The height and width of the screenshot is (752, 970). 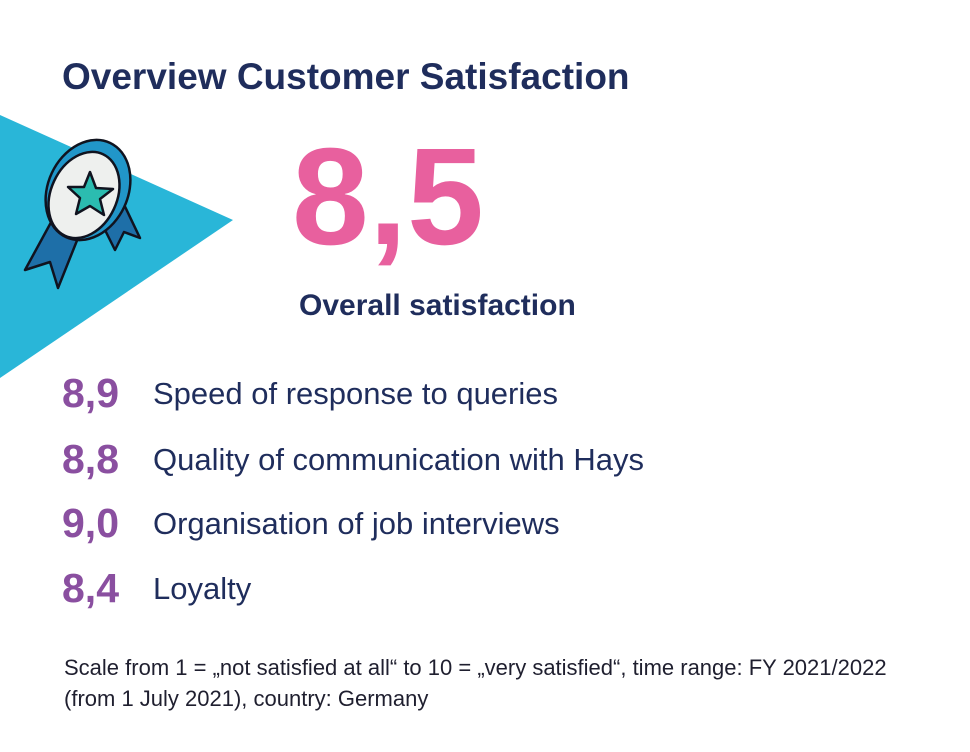 What do you see at coordinates (346, 76) in the screenshot?
I see `title: Overview Customer Satisfaction` at bounding box center [346, 76].